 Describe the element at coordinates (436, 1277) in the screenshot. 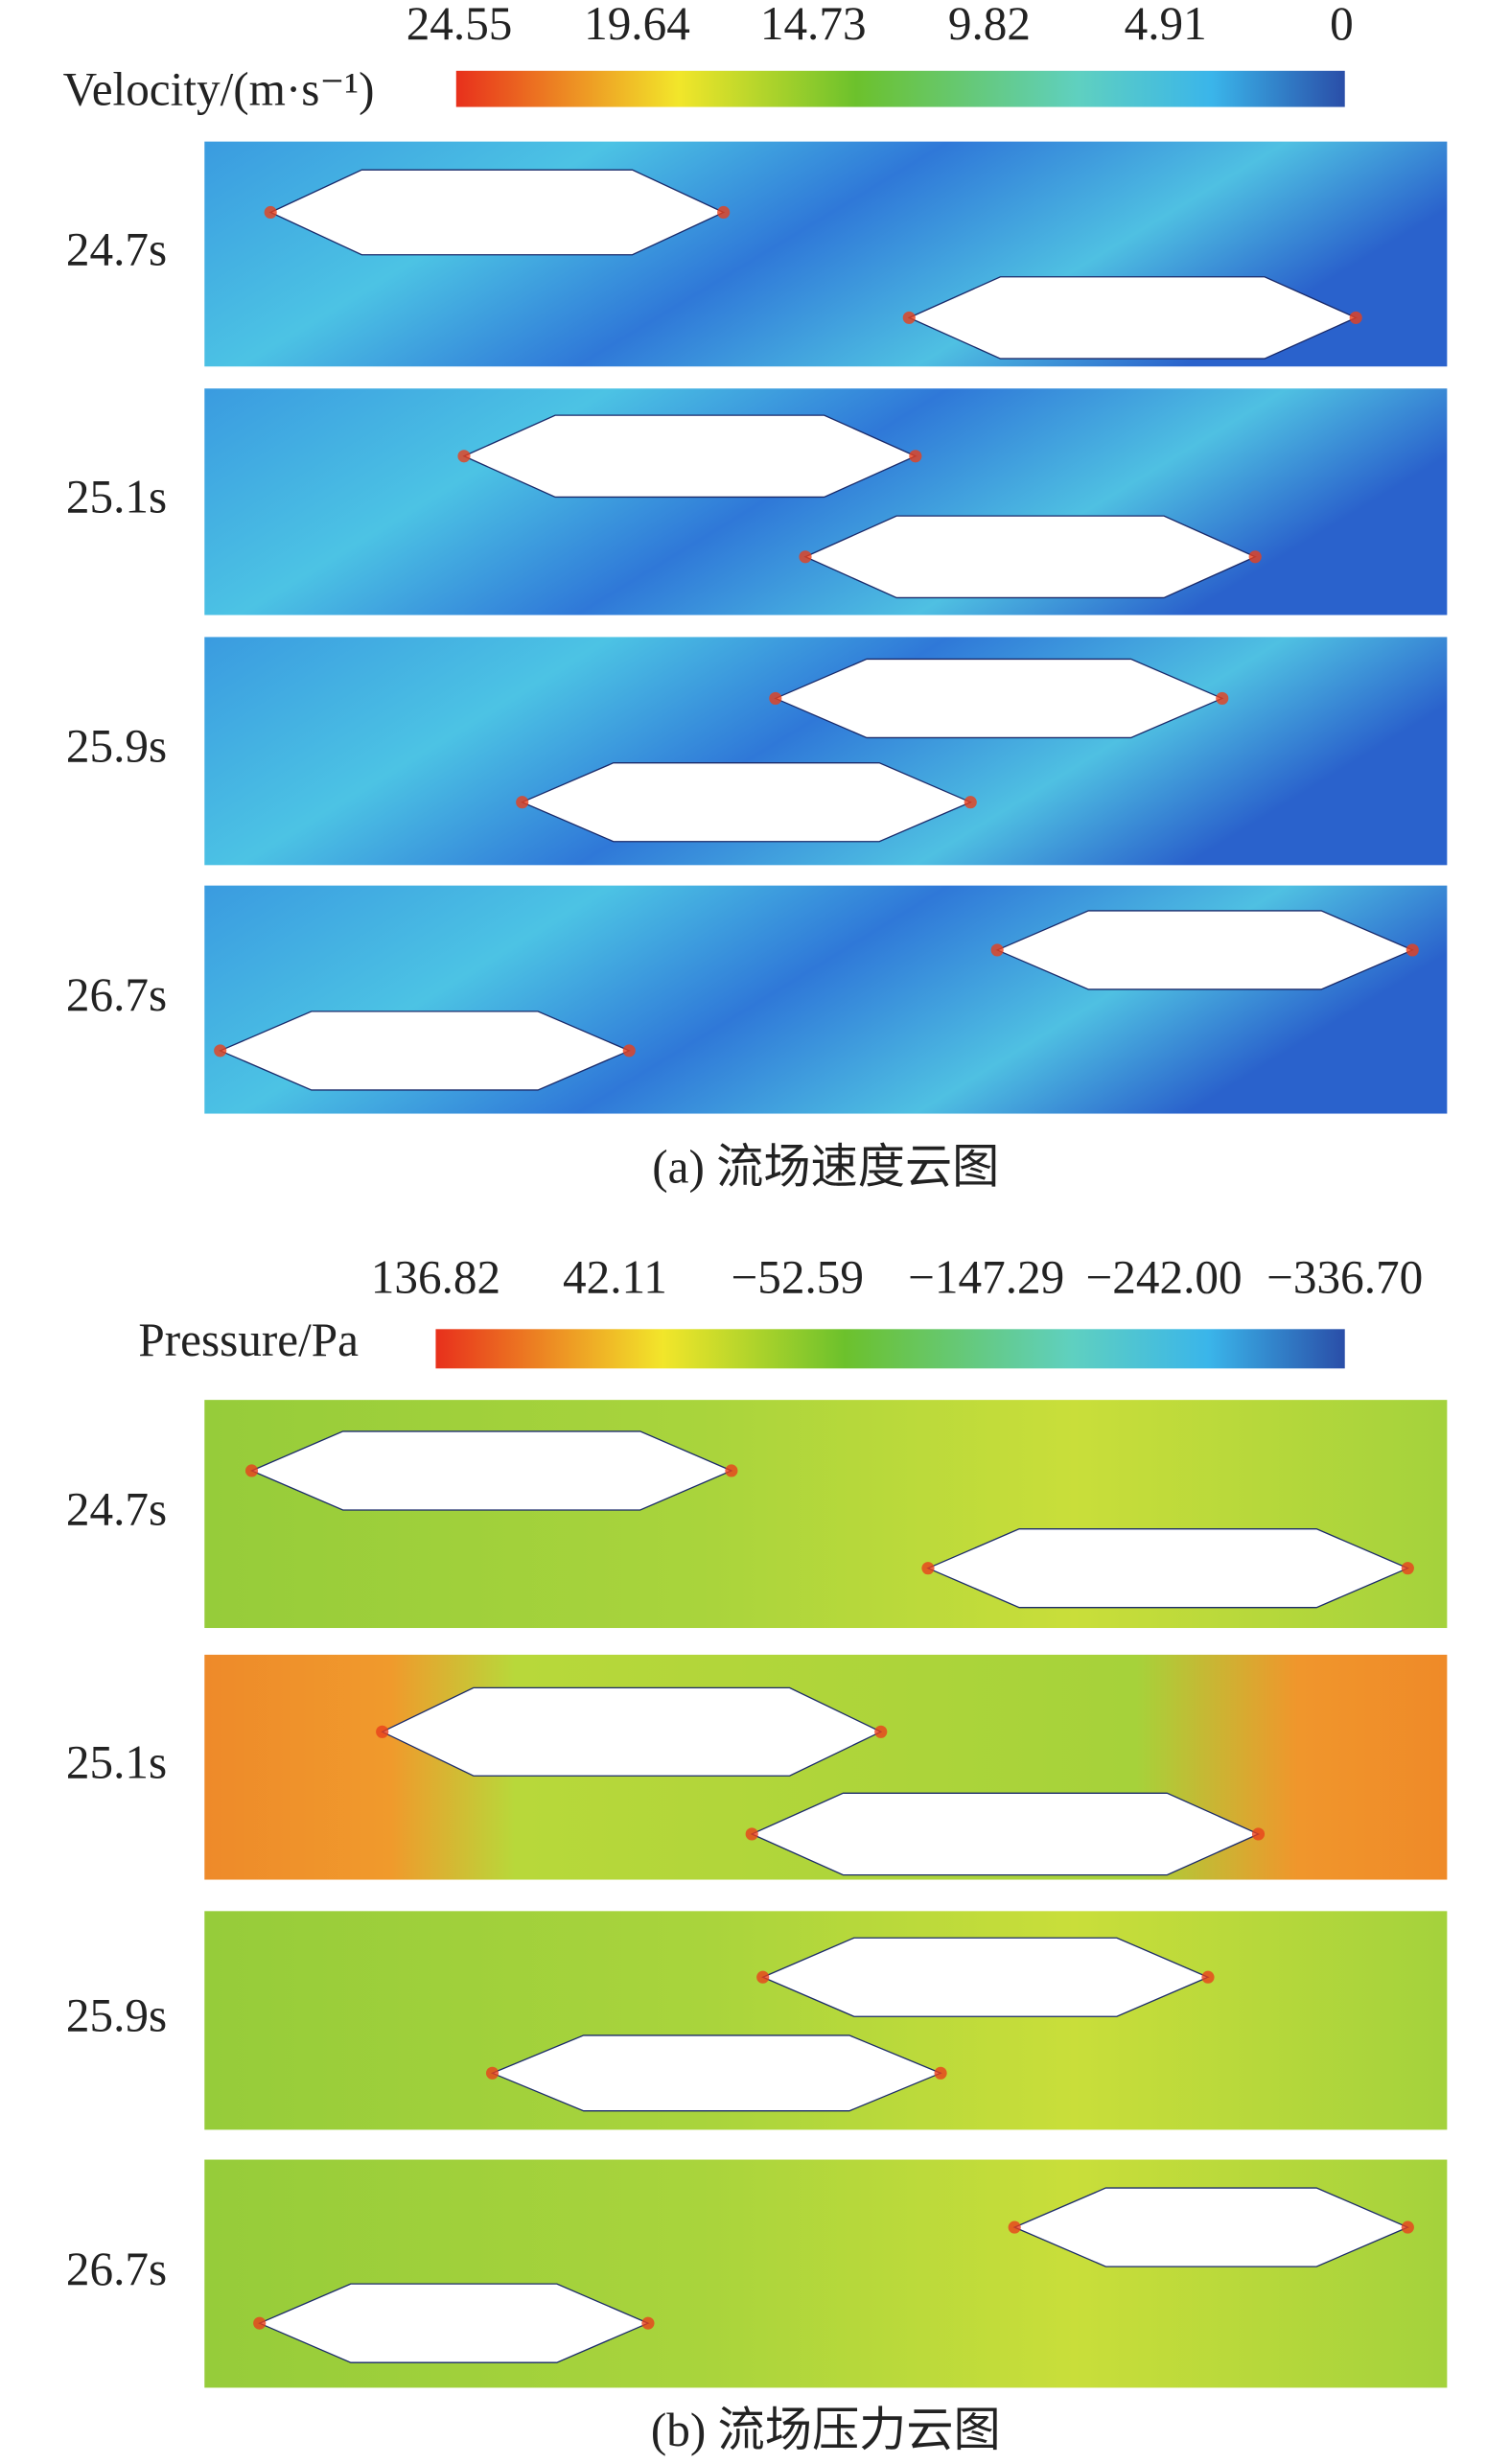

I see `colorbar-tick-label: 136.82` at that location.